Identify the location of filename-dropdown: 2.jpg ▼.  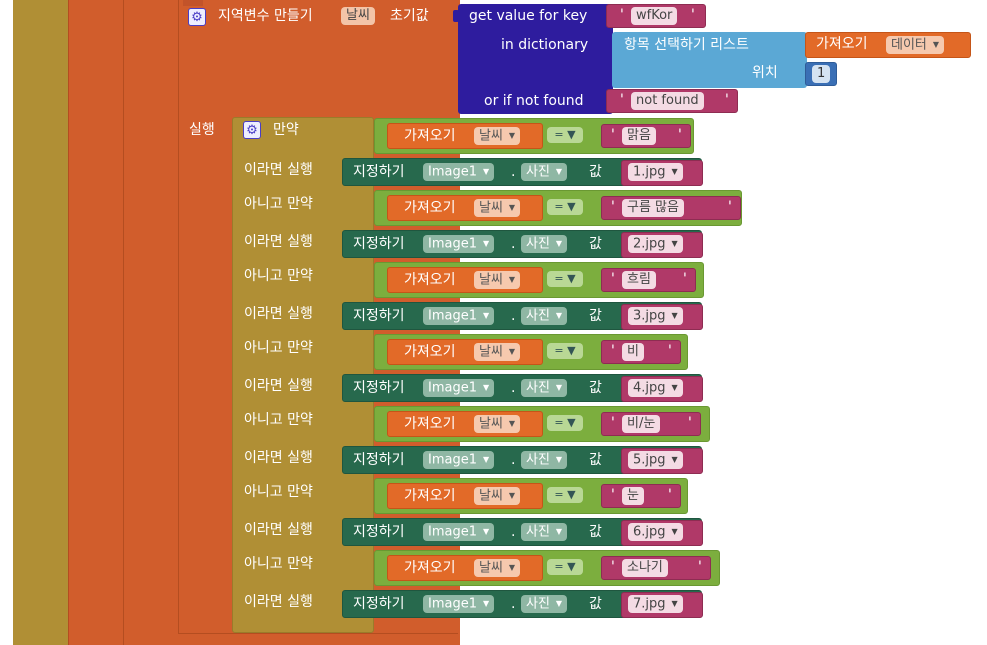
(655, 244).